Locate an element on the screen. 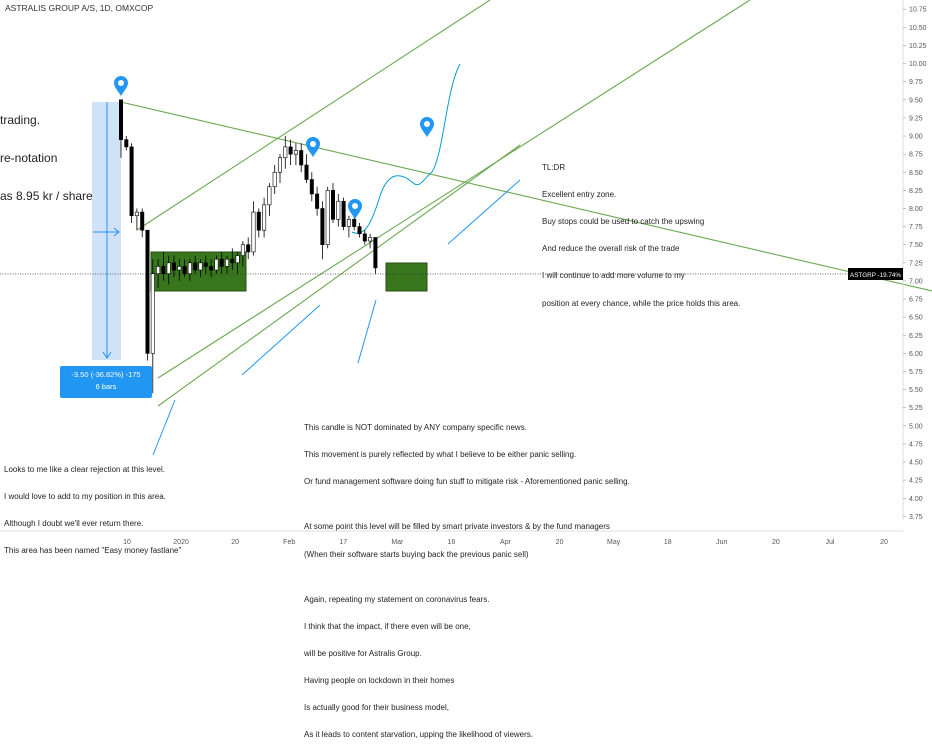  y-tick-label: 5.50 is located at coordinates (916, 390).